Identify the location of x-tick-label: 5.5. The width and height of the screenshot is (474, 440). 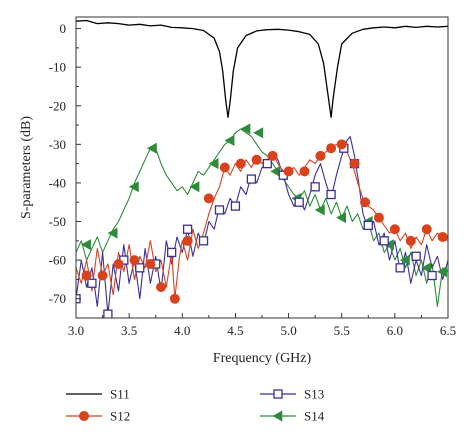
(342, 330).